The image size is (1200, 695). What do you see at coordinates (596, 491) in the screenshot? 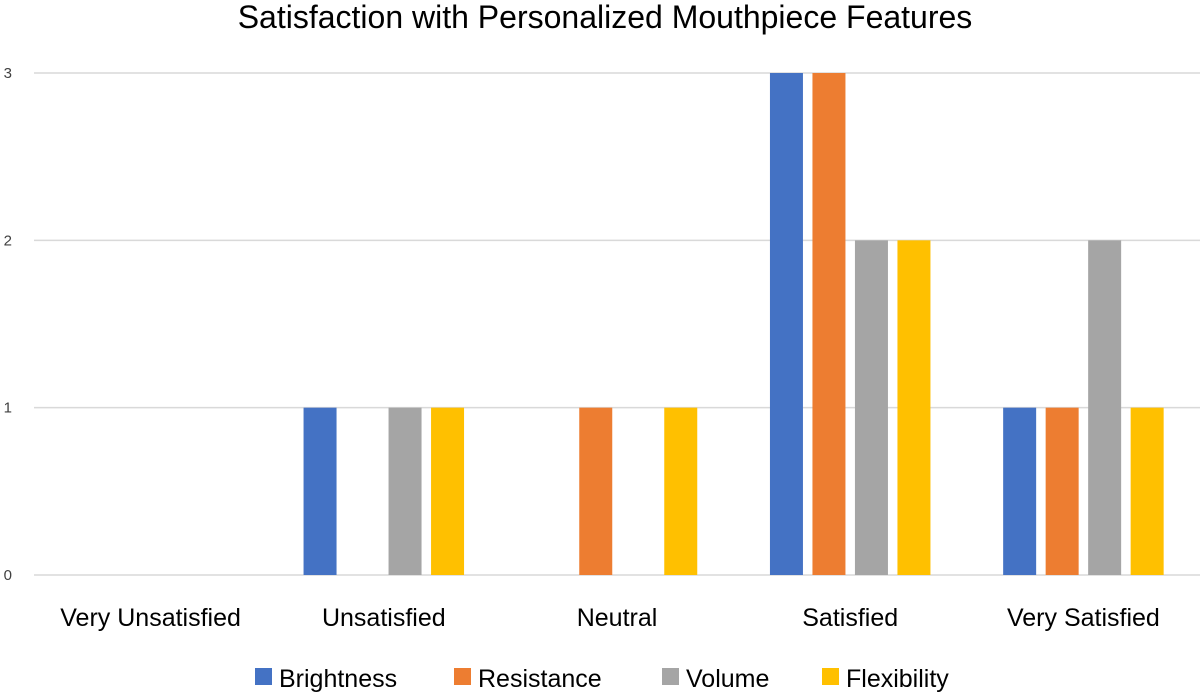
I see `bar-resistance-neutral` at bounding box center [596, 491].